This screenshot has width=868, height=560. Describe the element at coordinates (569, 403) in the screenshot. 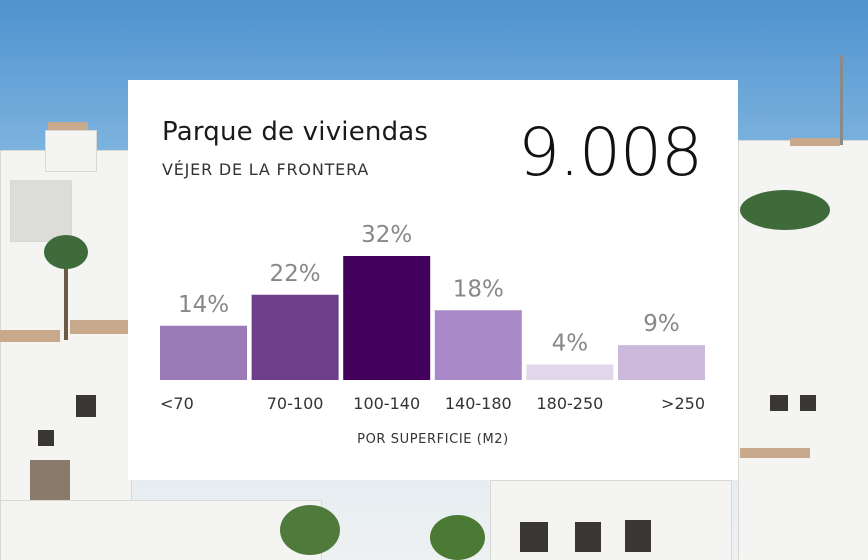

I see `x-tick-label: 180-250` at that location.